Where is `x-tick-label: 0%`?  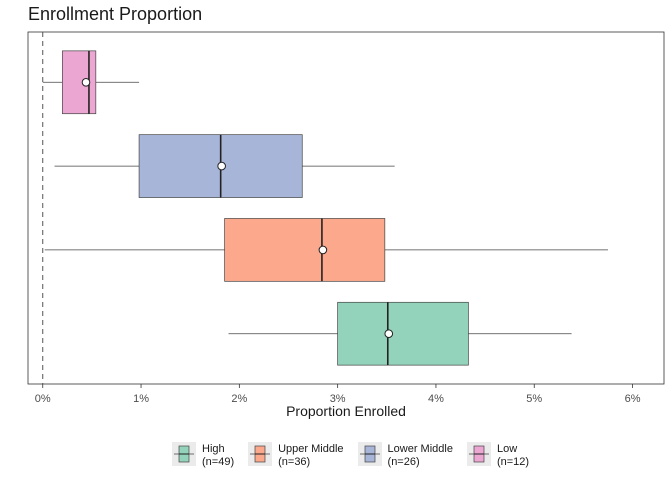 x-tick-label: 0% is located at coordinates (43, 399).